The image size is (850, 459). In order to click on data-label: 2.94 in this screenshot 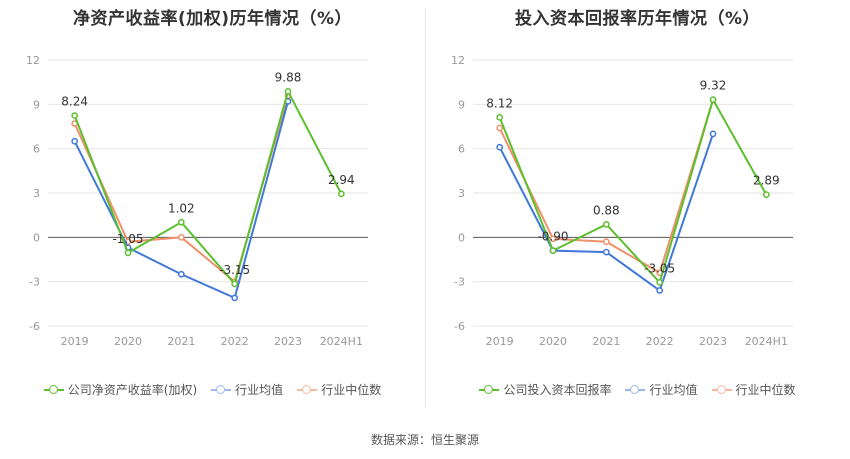, I will do `click(341, 180)`.